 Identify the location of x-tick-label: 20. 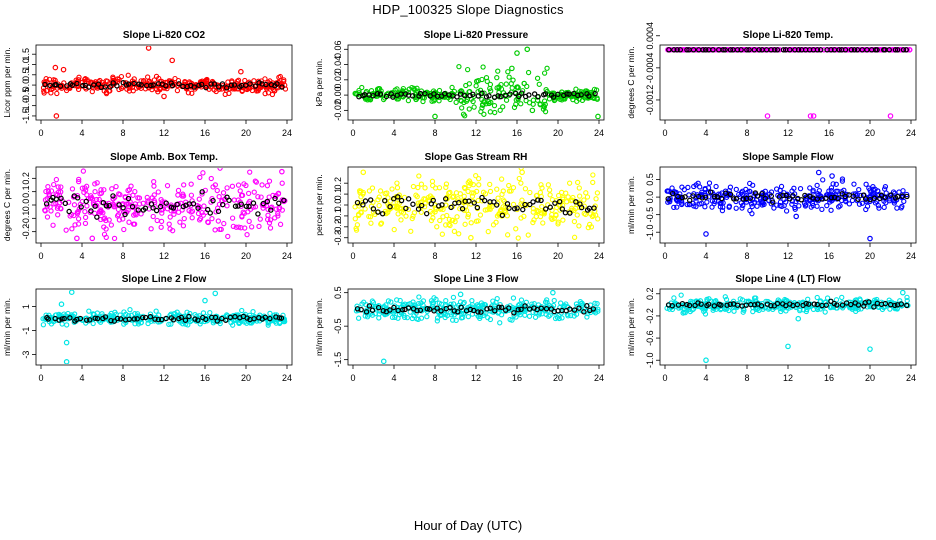
(870, 378).